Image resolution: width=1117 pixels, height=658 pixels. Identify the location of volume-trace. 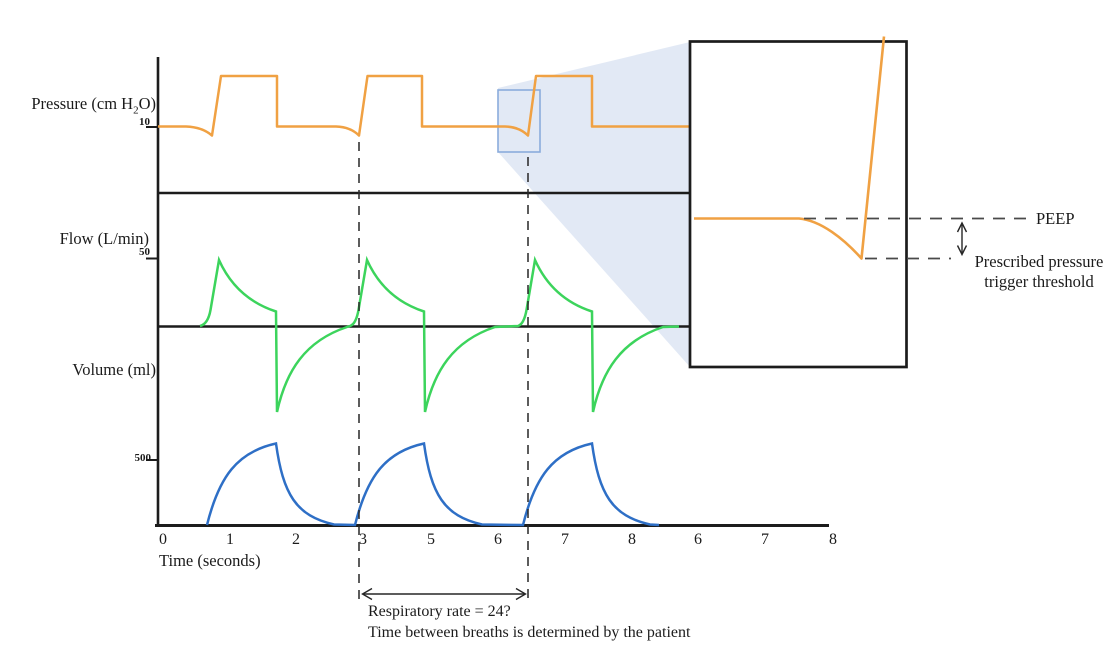
(432, 484).